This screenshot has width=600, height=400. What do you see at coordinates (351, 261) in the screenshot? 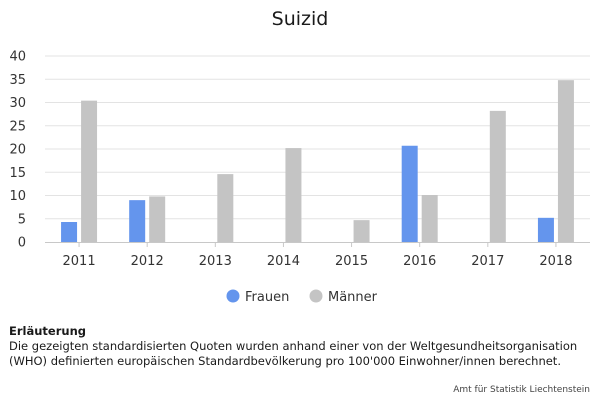
I see `x-tick-label: 2015` at bounding box center [351, 261].